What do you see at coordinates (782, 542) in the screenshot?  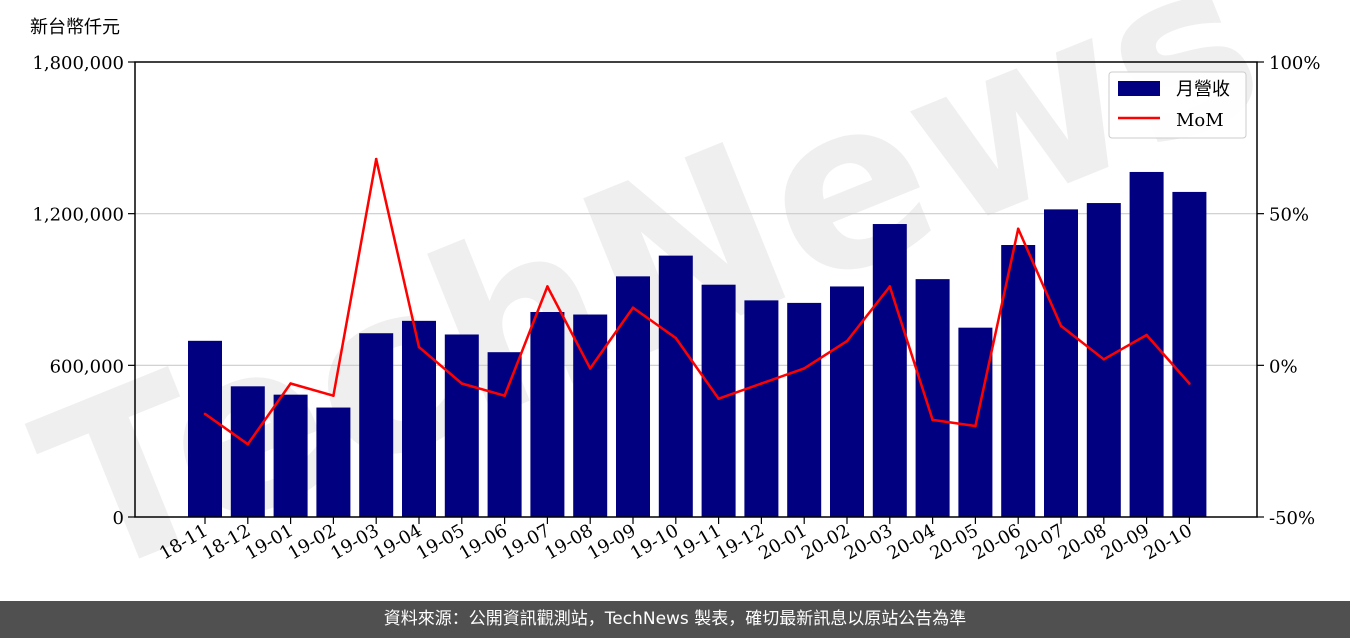 I see `x-tick-label: 20-01` at bounding box center [782, 542].